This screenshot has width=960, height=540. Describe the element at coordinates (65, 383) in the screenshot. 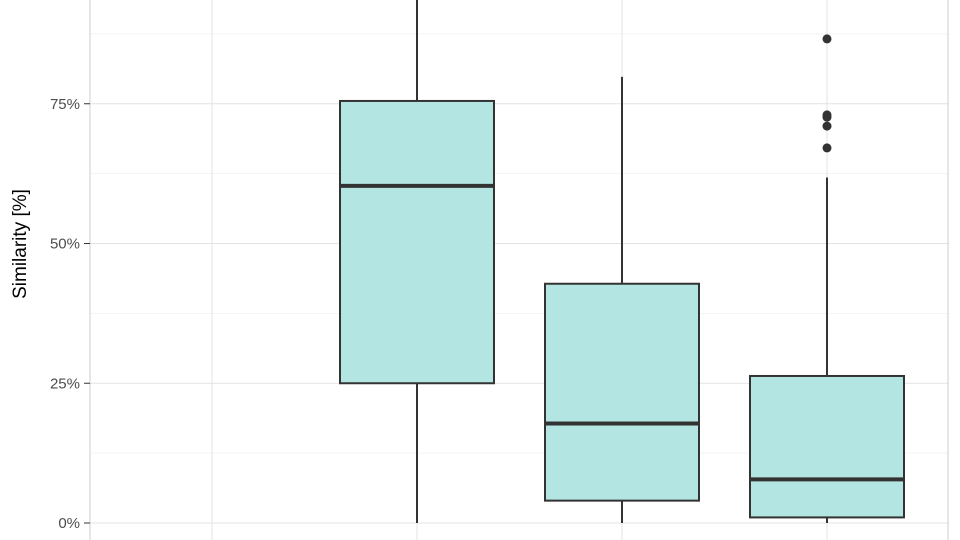

I see `y-tick-label: 25%` at that location.